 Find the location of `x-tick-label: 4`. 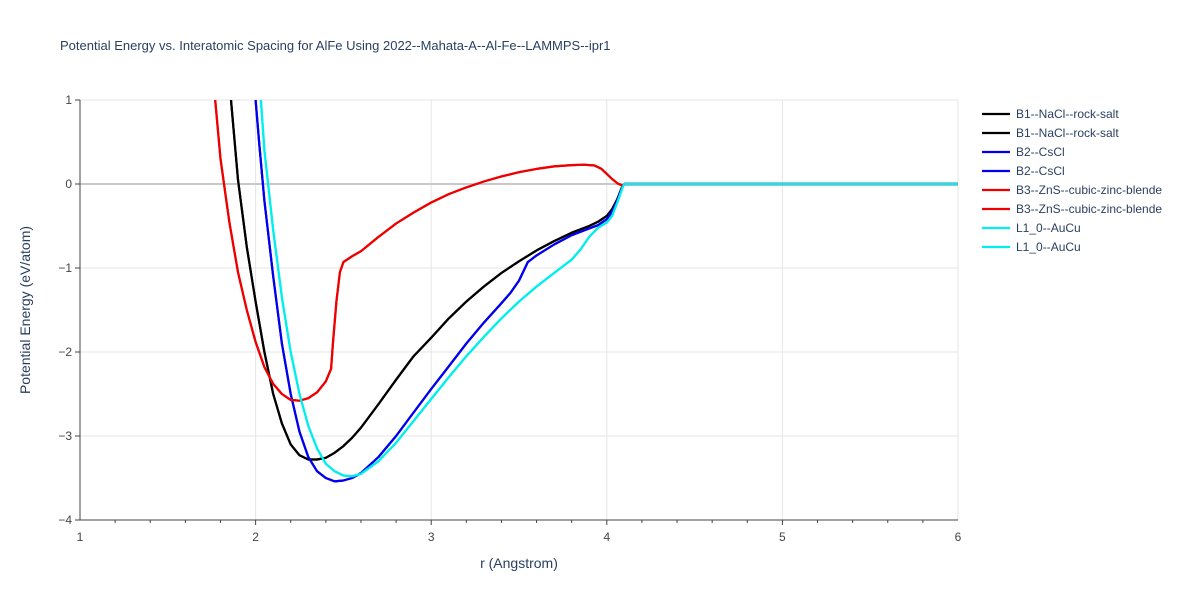

x-tick-label: 4 is located at coordinates (606, 537).